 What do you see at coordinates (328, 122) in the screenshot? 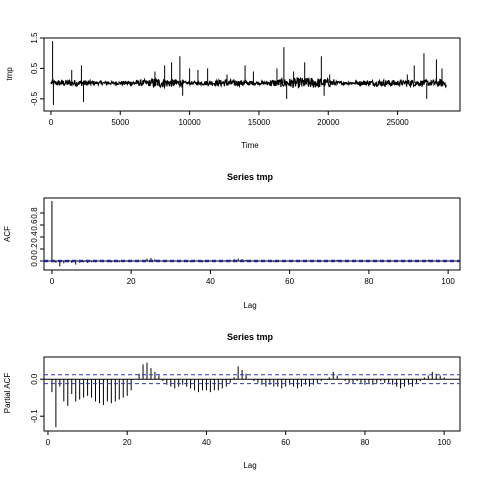
I see `x-tick-label: 20000` at bounding box center [328, 122].